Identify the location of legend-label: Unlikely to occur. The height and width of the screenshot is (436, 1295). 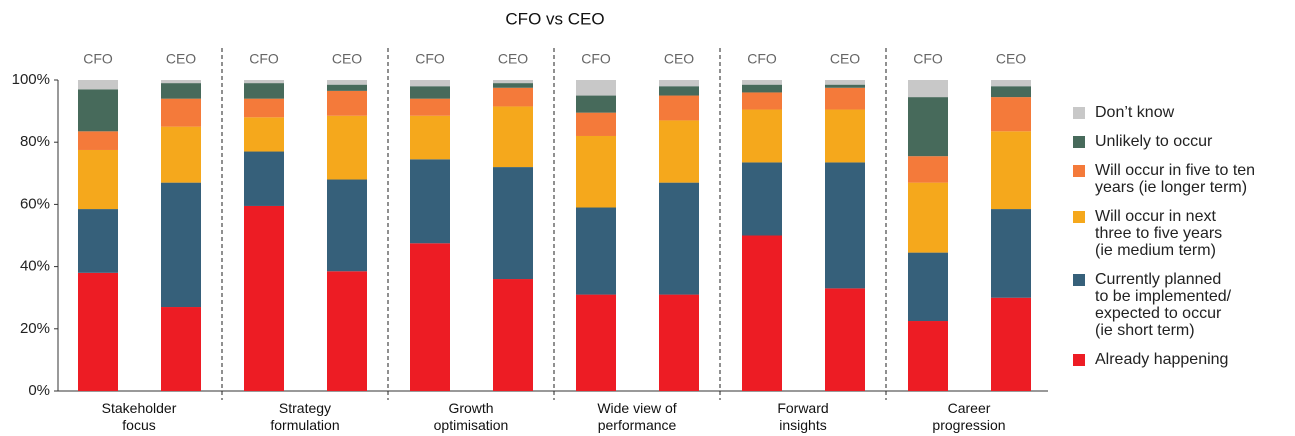
(1154, 141).